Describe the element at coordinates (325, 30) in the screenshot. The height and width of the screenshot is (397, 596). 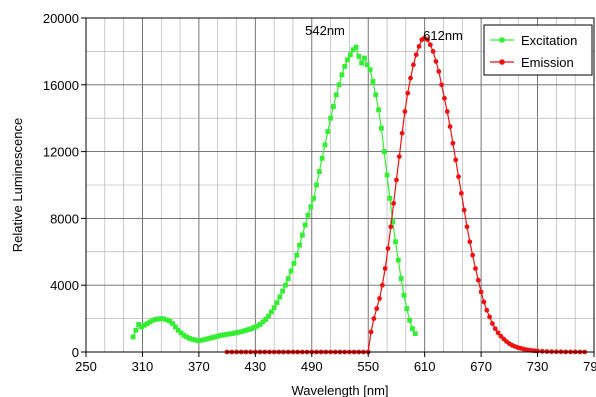
I see `annotation-excitation-peak: 542nm` at that location.